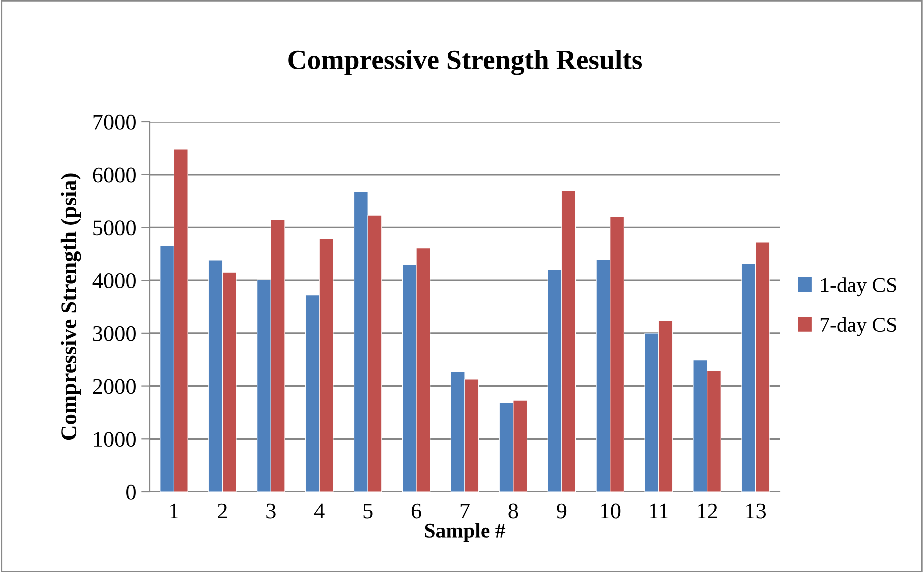 The width and height of the screenshot is (924, 573). I want to click on y-tick-label: 7000, so click(115, 122).